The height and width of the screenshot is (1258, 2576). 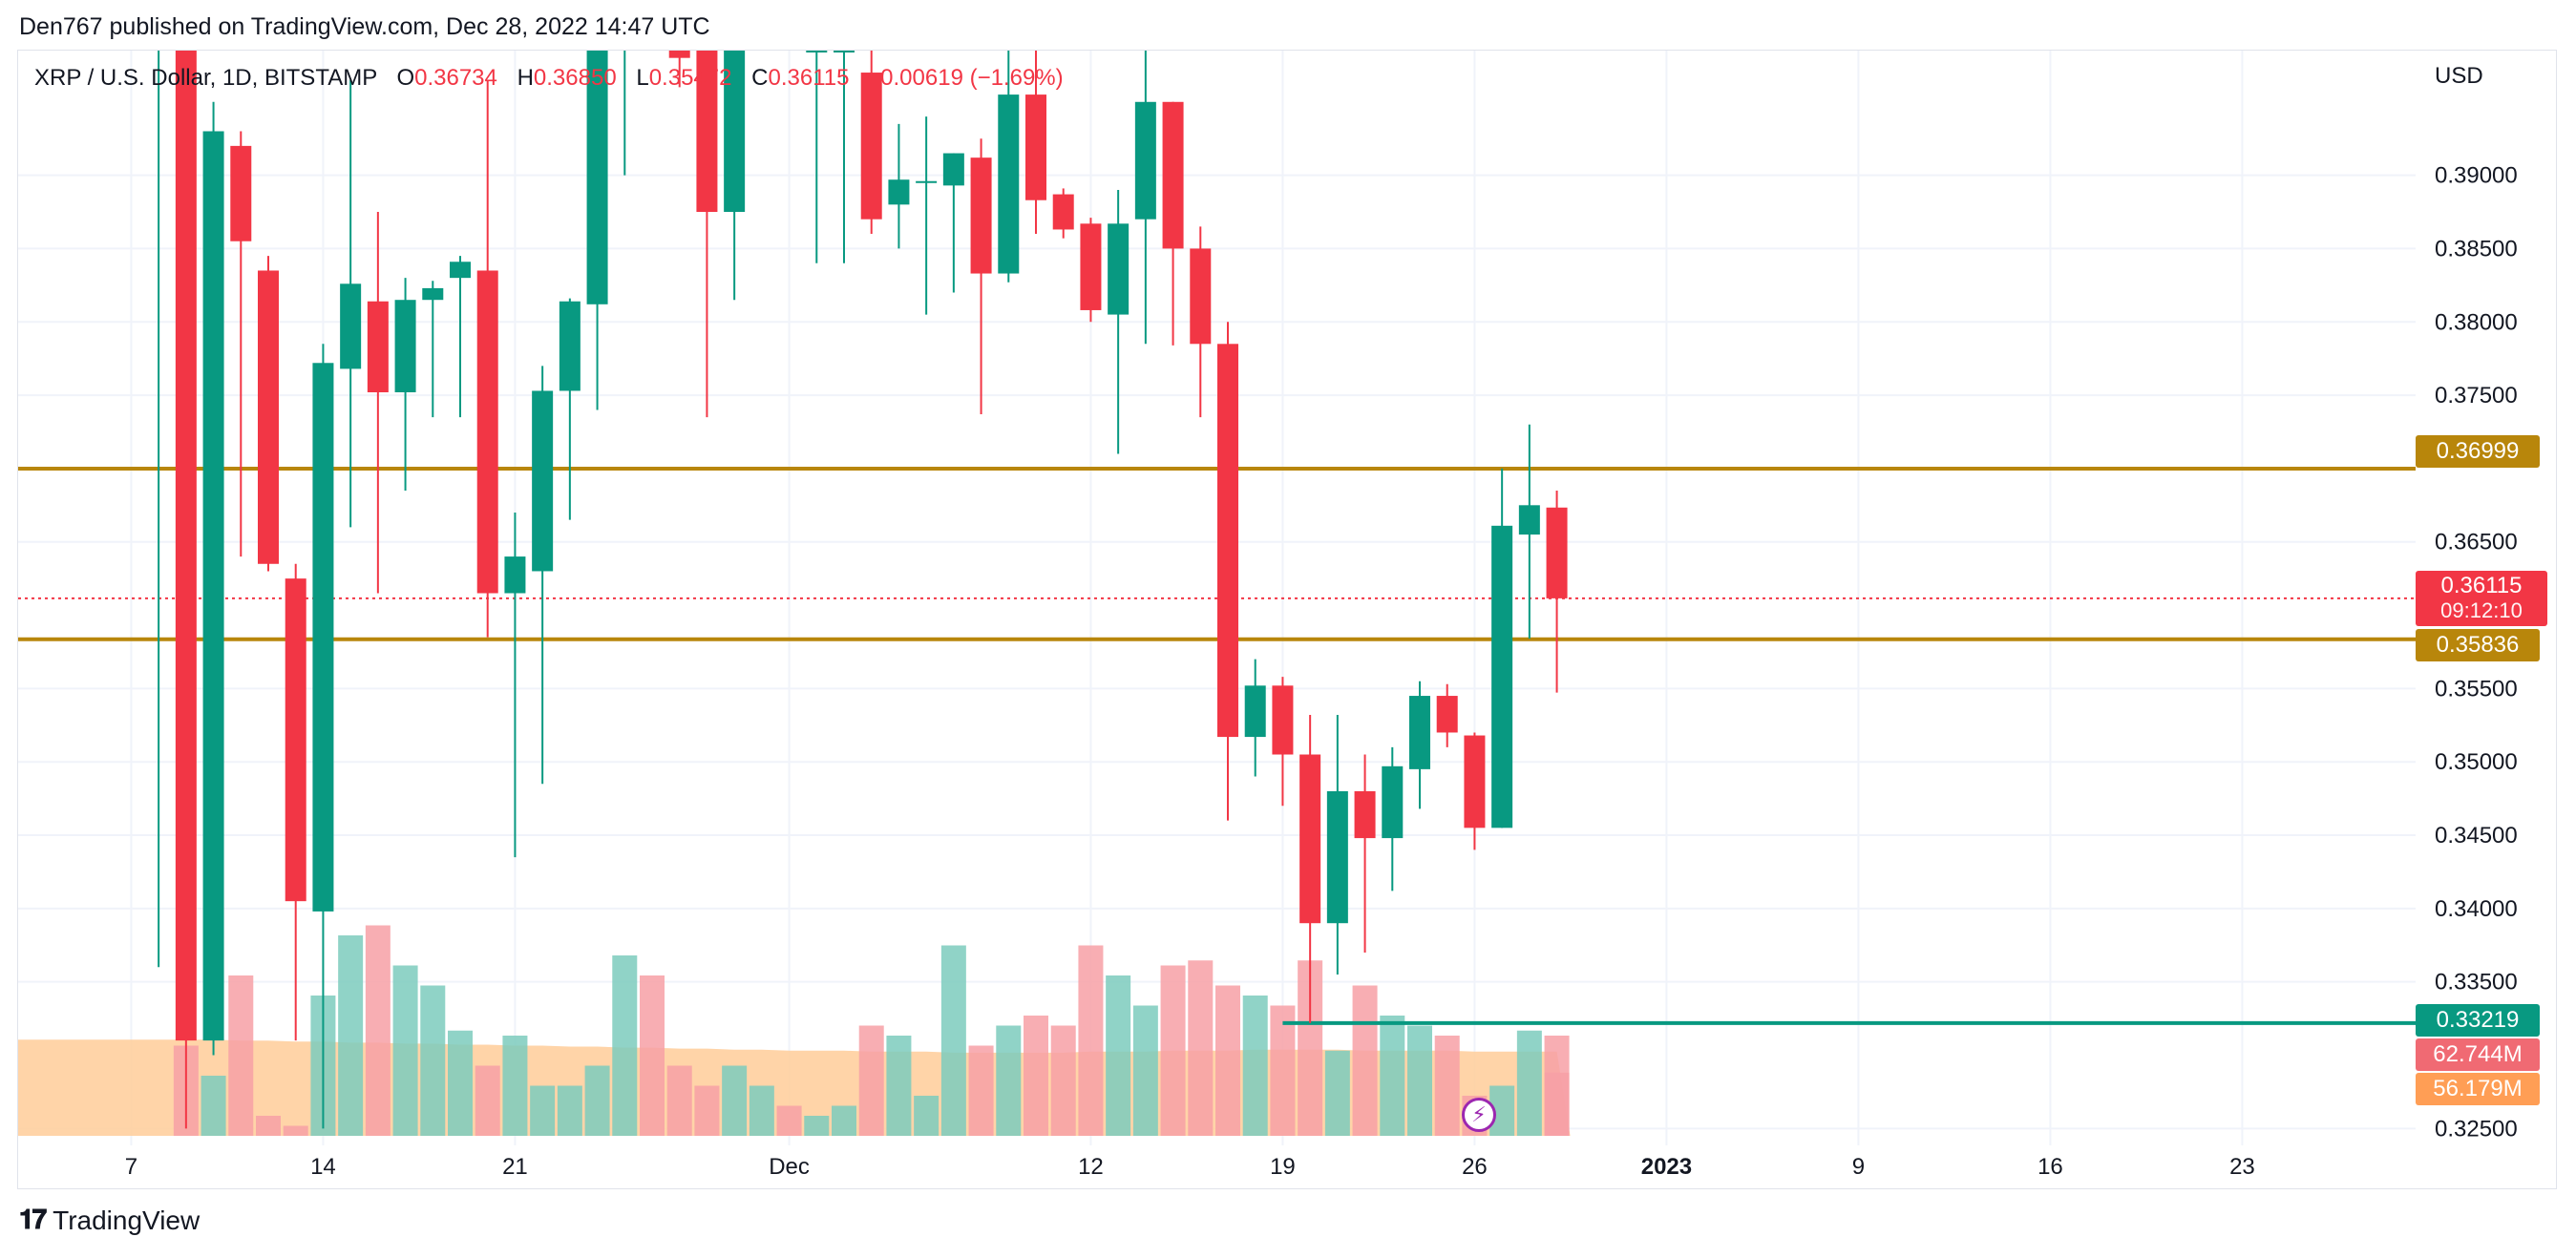 I want to click on volume-tag-text: 62.744M, so click(x=2478, y=1054).